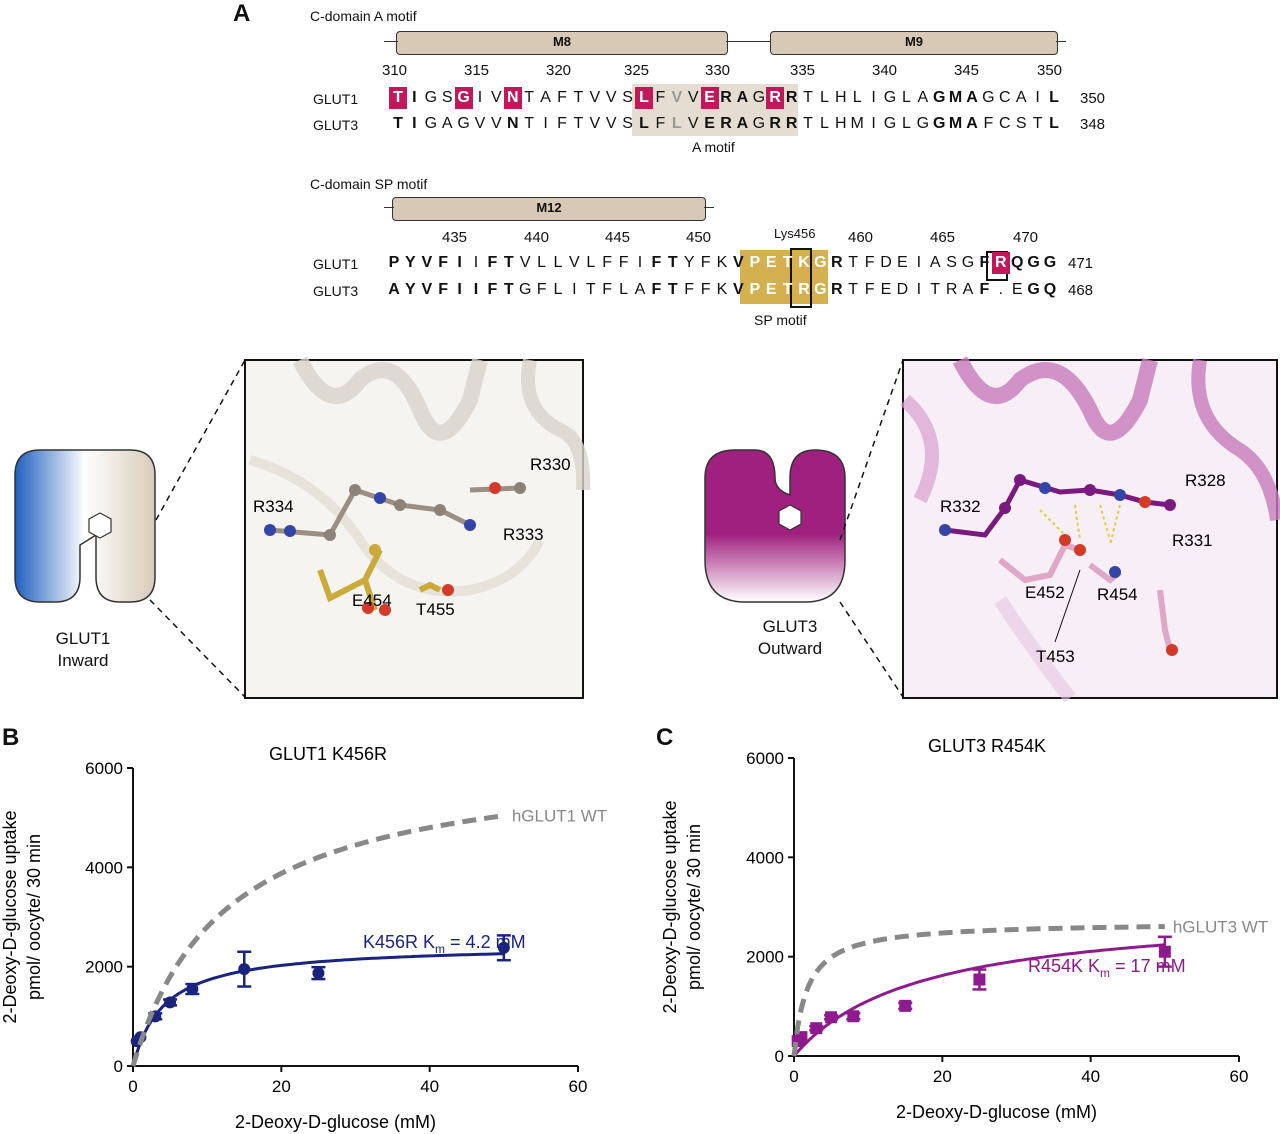  What do you see at coordinates (85, 526) in the screenshot?
I see `glut1-schematic-body` at bounding box center [85, 526].